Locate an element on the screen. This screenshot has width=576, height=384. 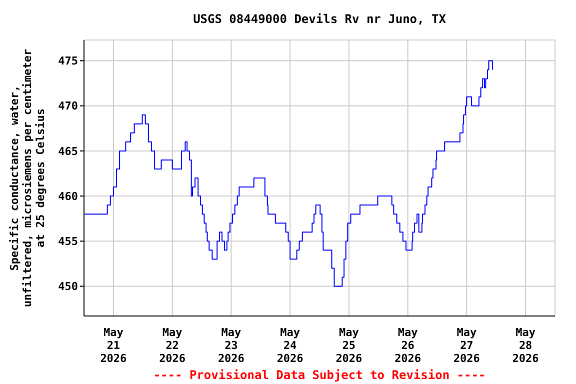
chart-title: USGS 08449000 Devils Rv nr Juno, TX is located at coordinates (319, 19).